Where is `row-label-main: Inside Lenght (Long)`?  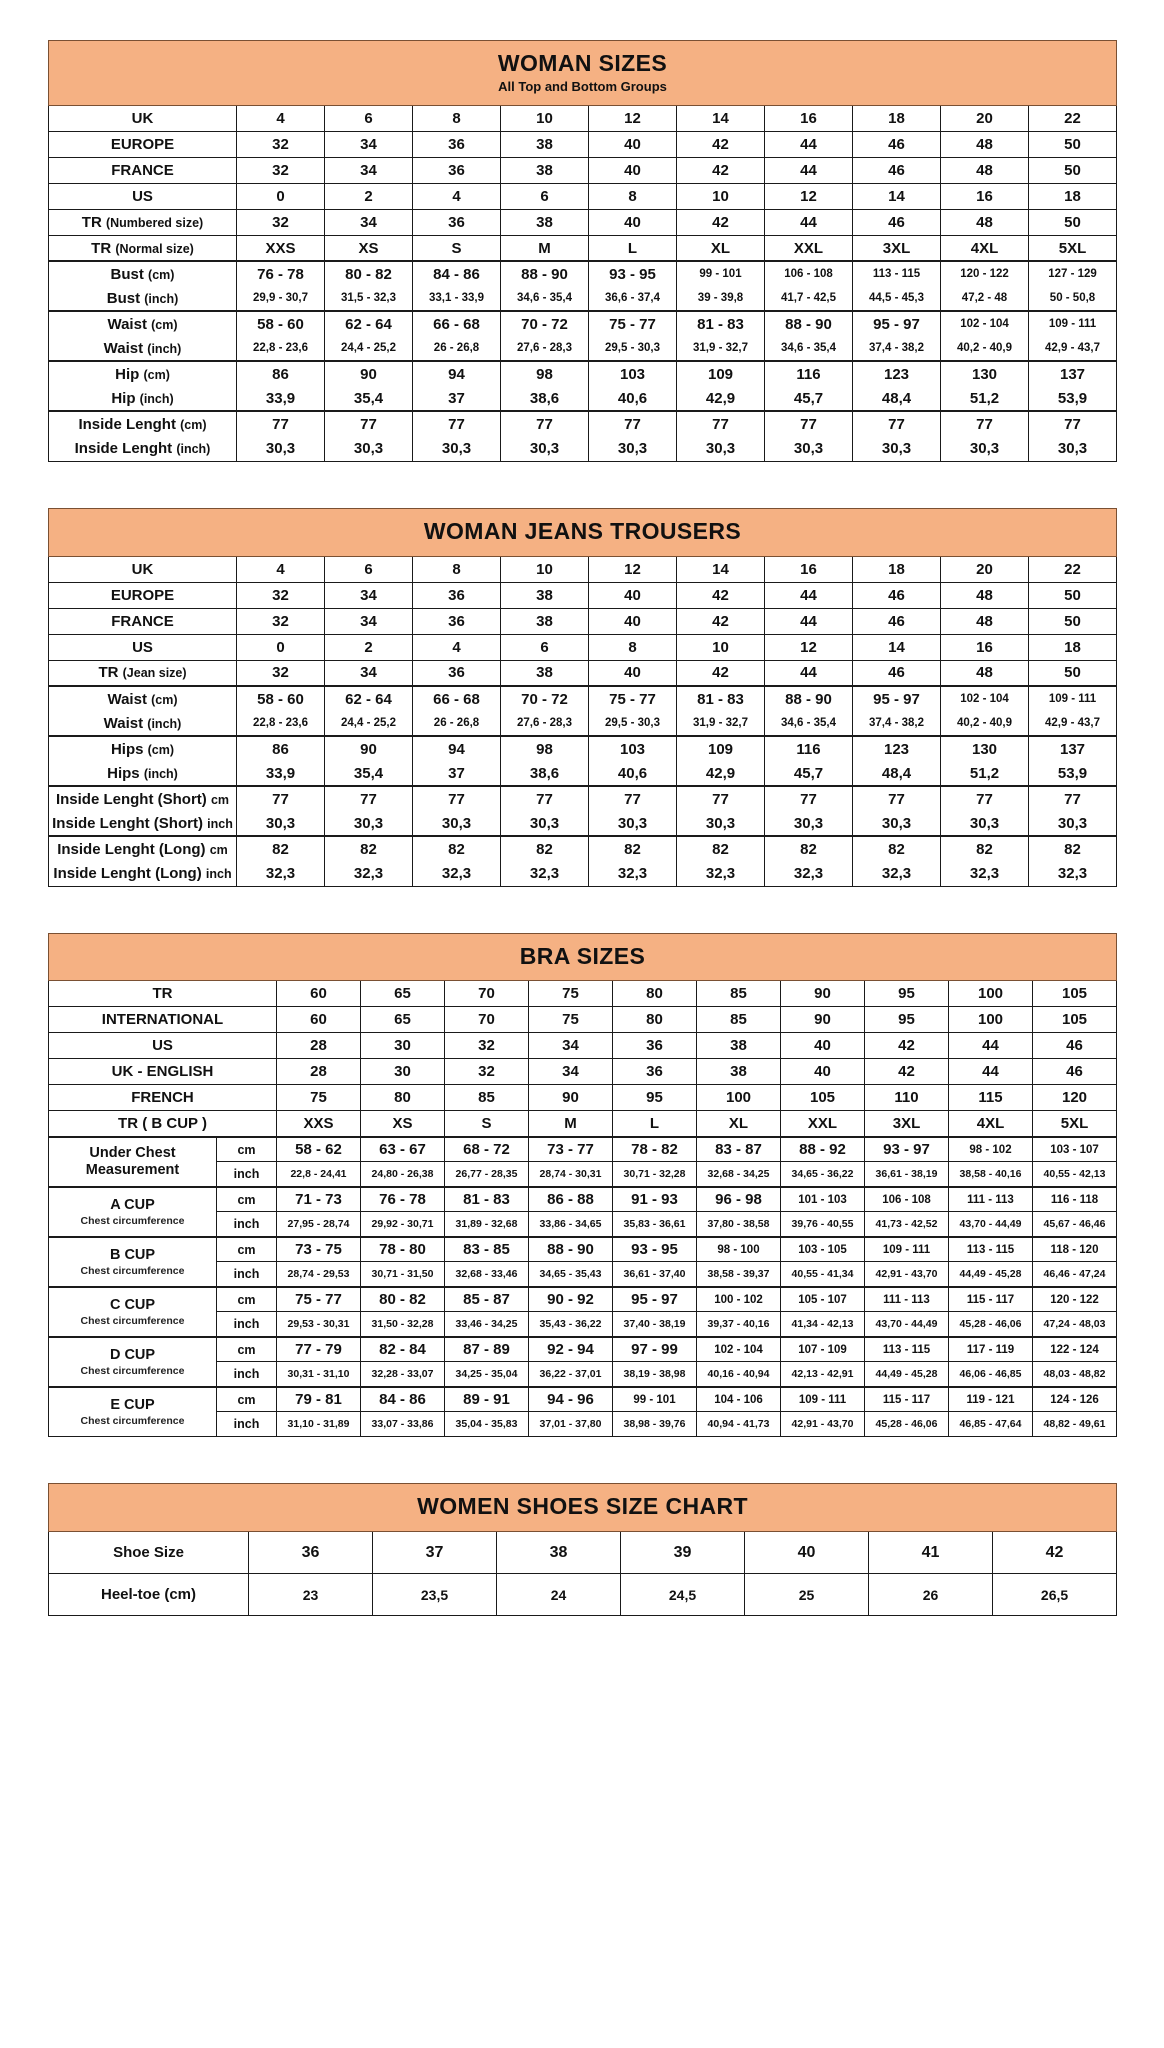 row-label-main: Inside Lenght (Long) is located at coordinates (133, 849).